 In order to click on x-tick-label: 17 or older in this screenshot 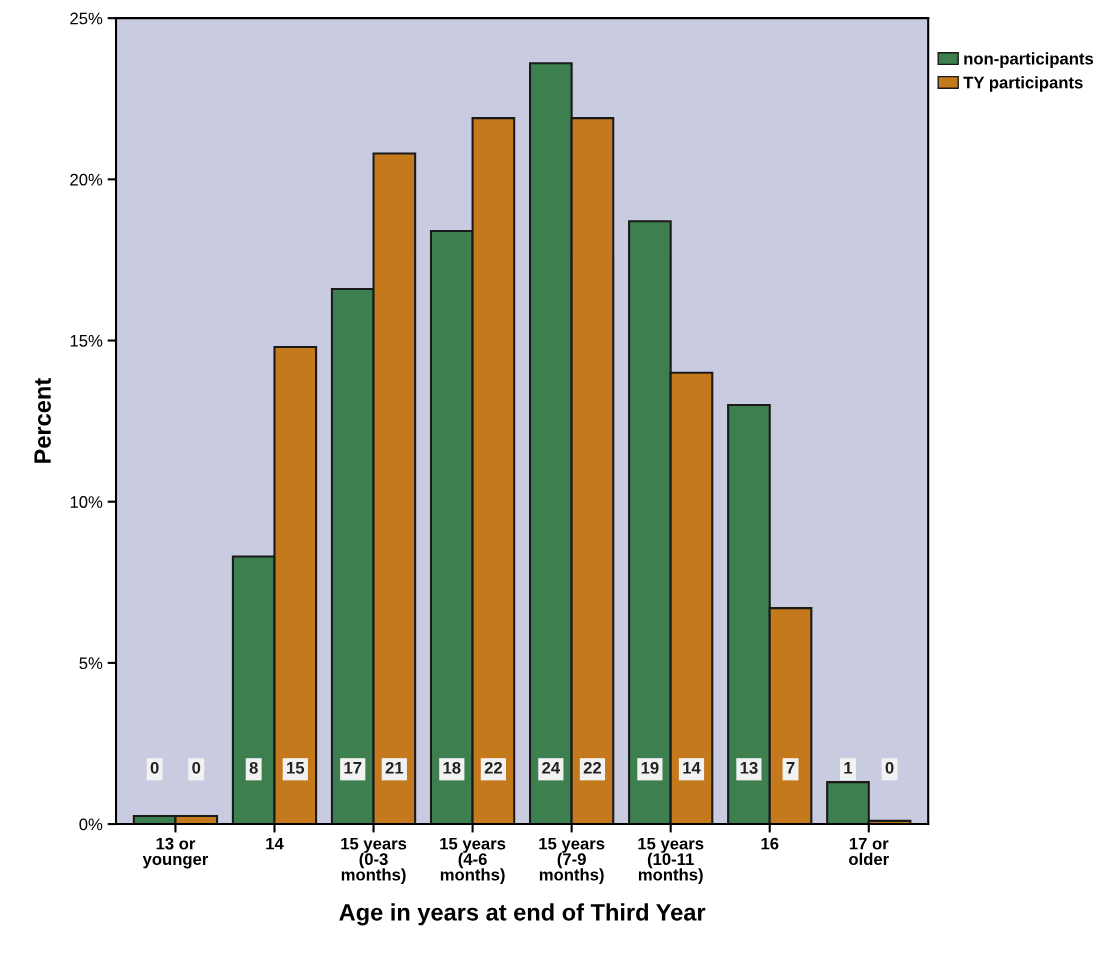, I will do `click(869, 851)`.